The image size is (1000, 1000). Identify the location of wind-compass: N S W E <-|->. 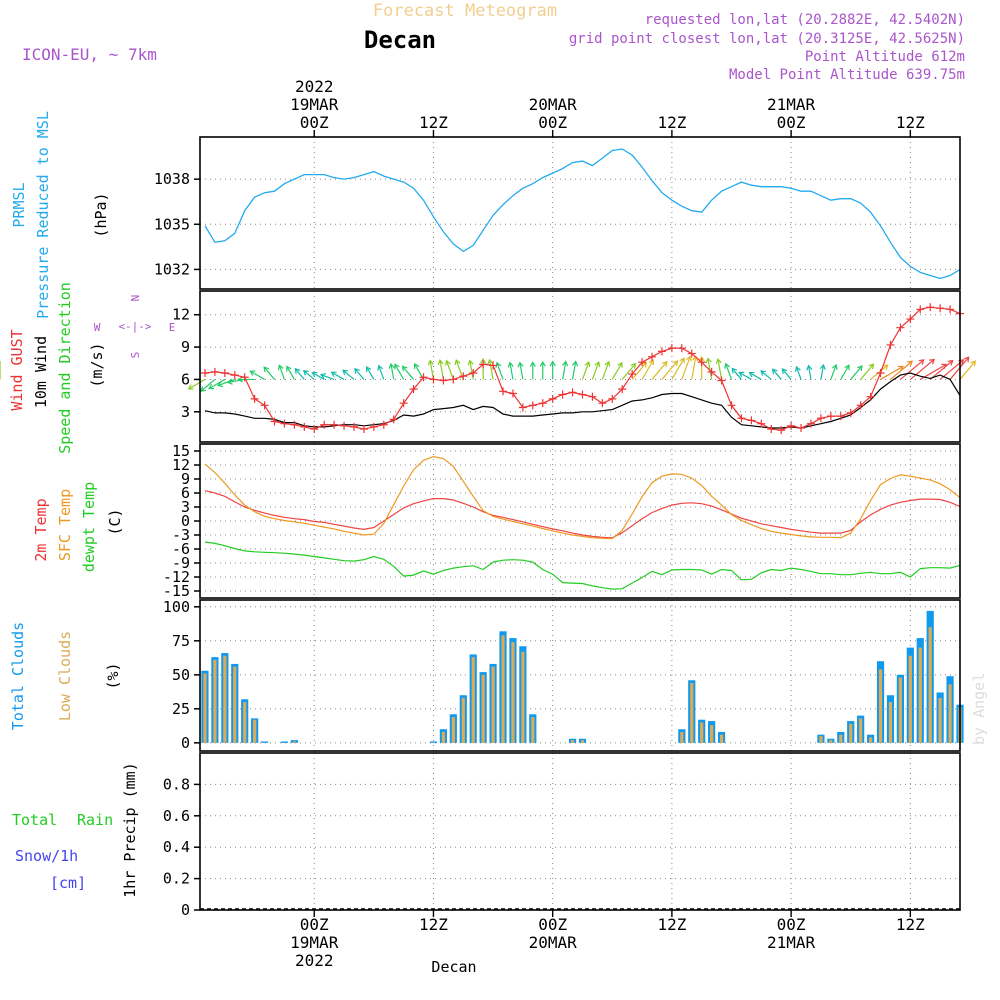
(135, 327).